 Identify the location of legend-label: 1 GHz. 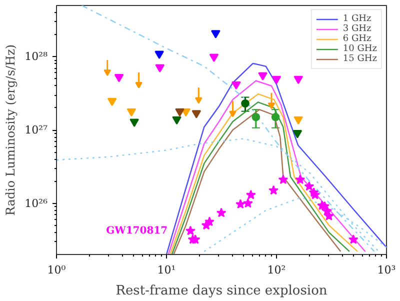
(357, 19).